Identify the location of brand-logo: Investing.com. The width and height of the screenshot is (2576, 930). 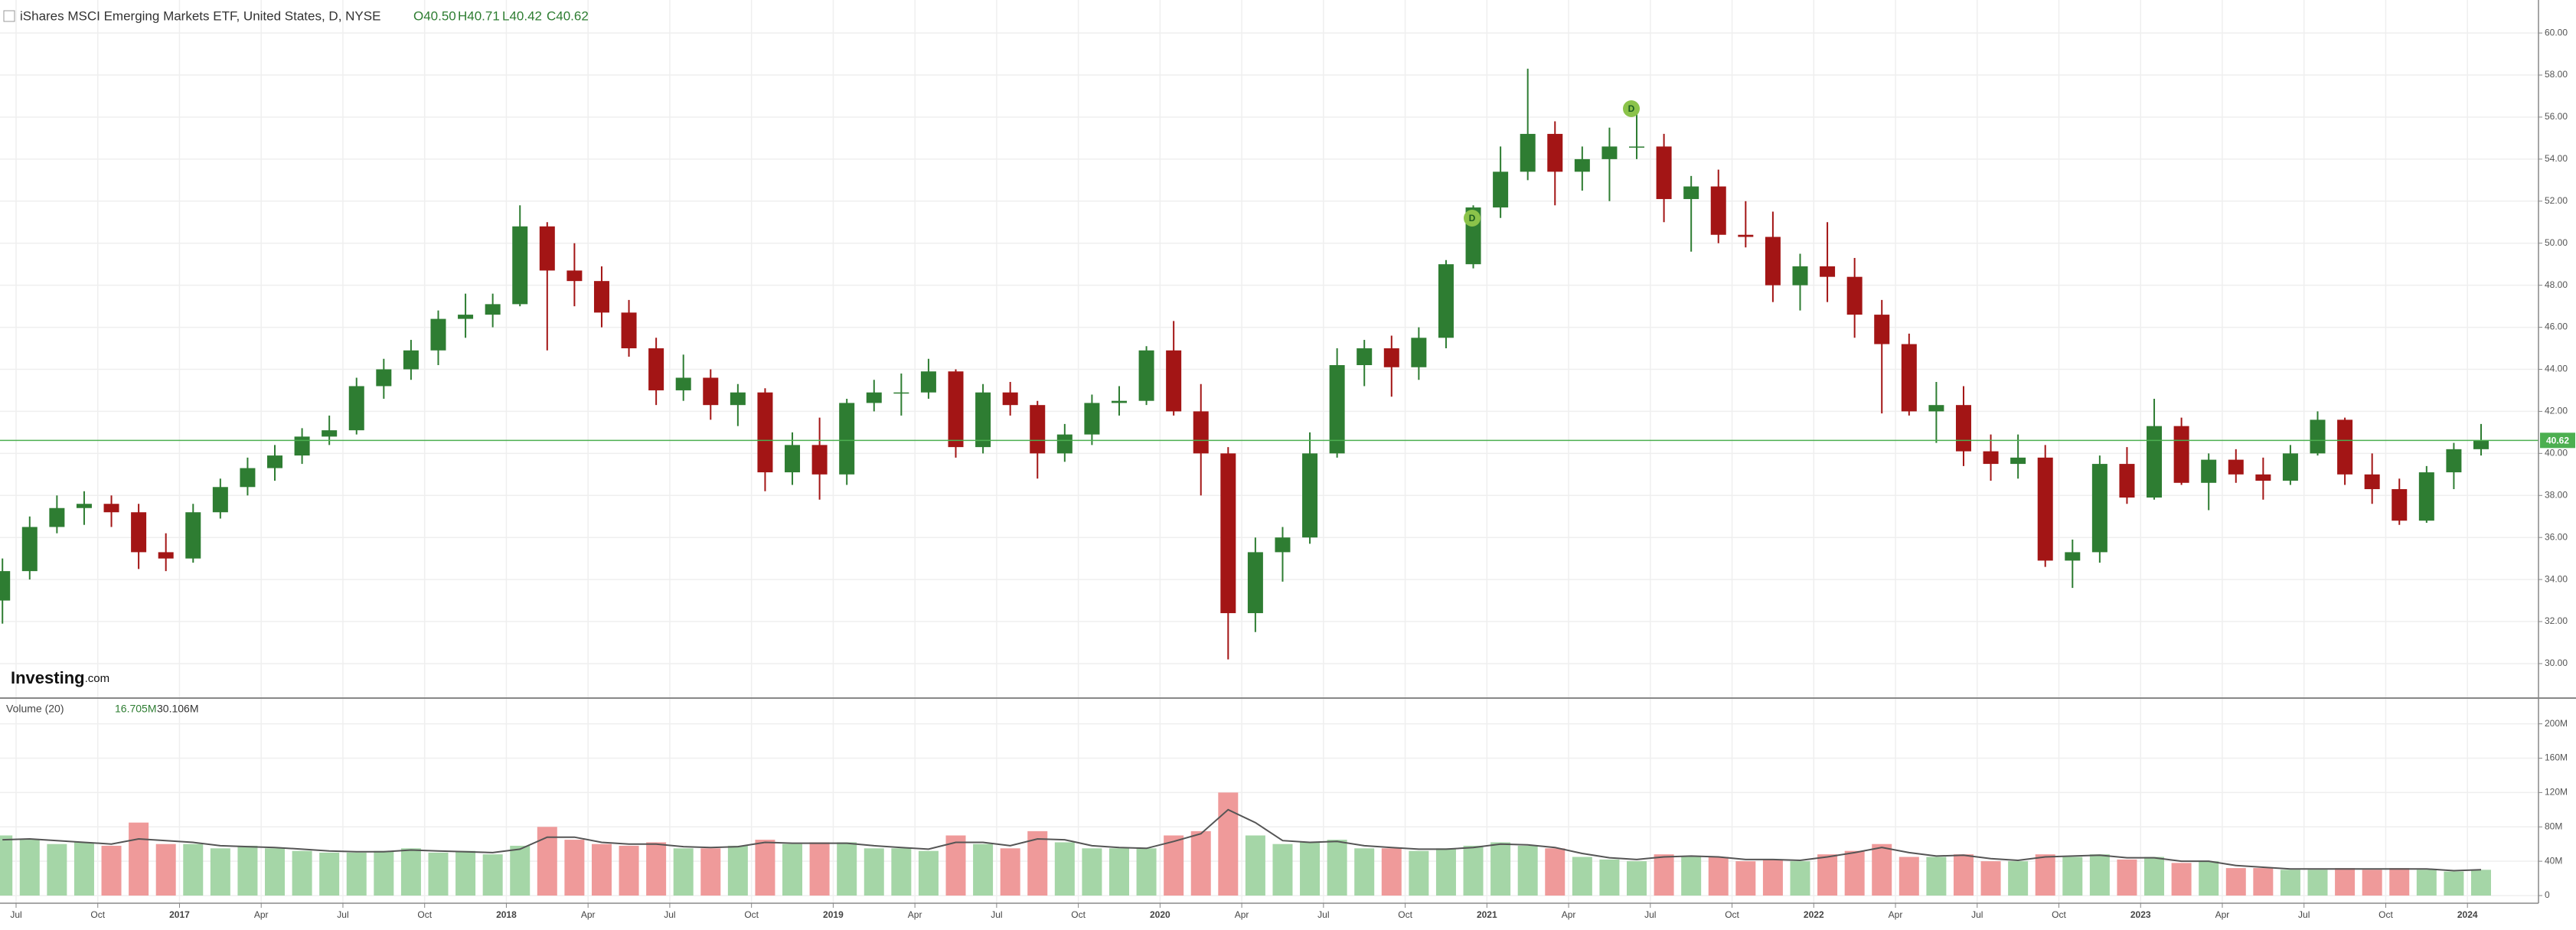
(60, 677).